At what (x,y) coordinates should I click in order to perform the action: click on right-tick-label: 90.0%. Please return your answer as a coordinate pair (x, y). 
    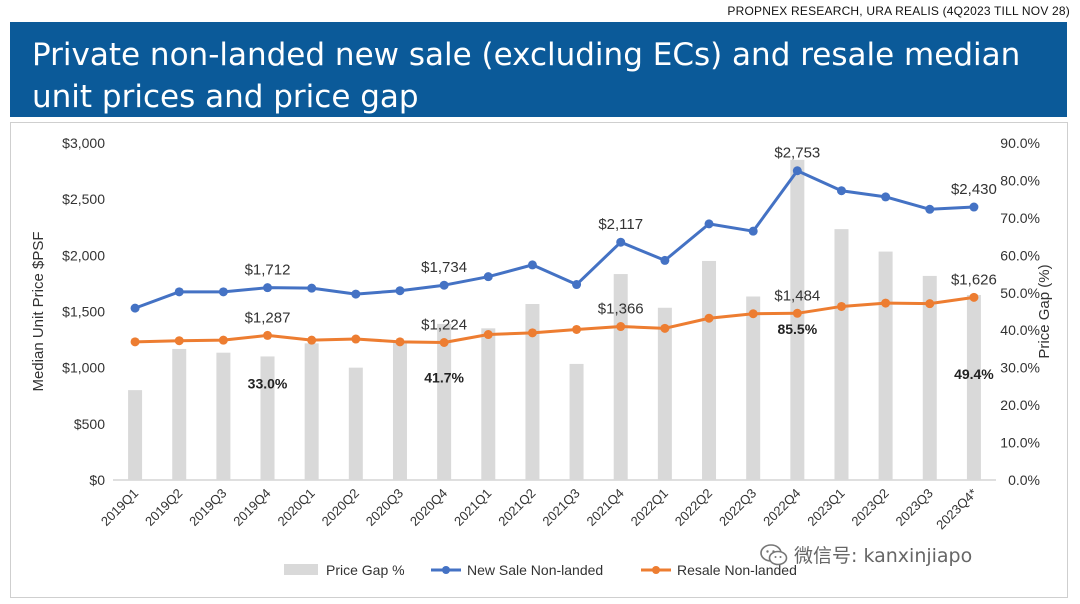
    Looking at the image, I should click on (1020, 143).